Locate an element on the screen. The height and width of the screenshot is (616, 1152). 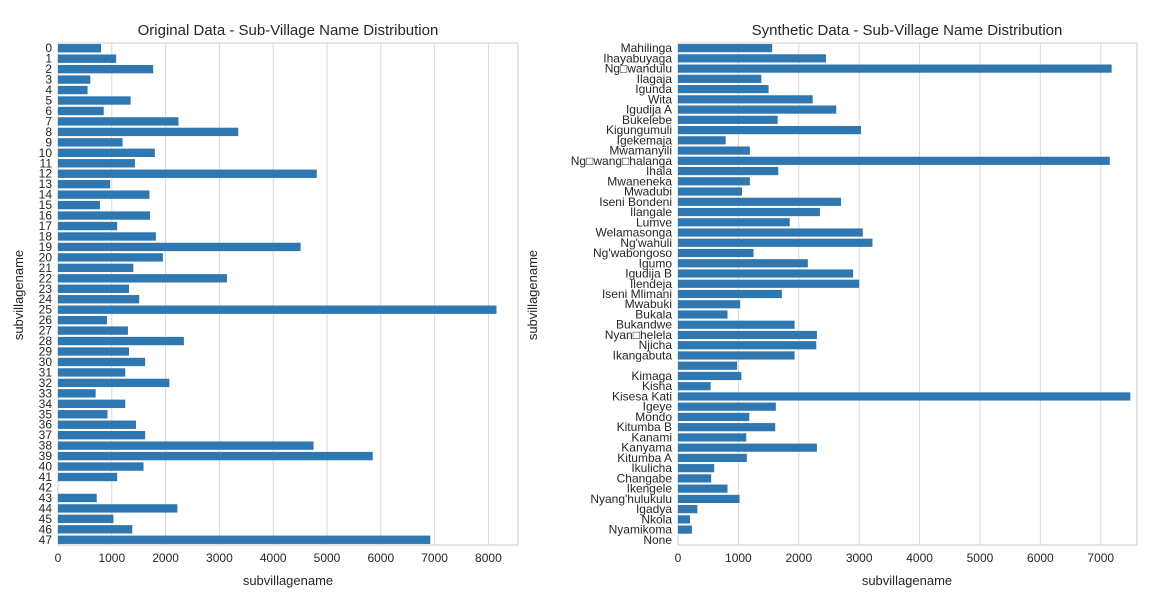
synthetic-ytick-label: Ng□wang□halanga is located at coordinates (622, 161).